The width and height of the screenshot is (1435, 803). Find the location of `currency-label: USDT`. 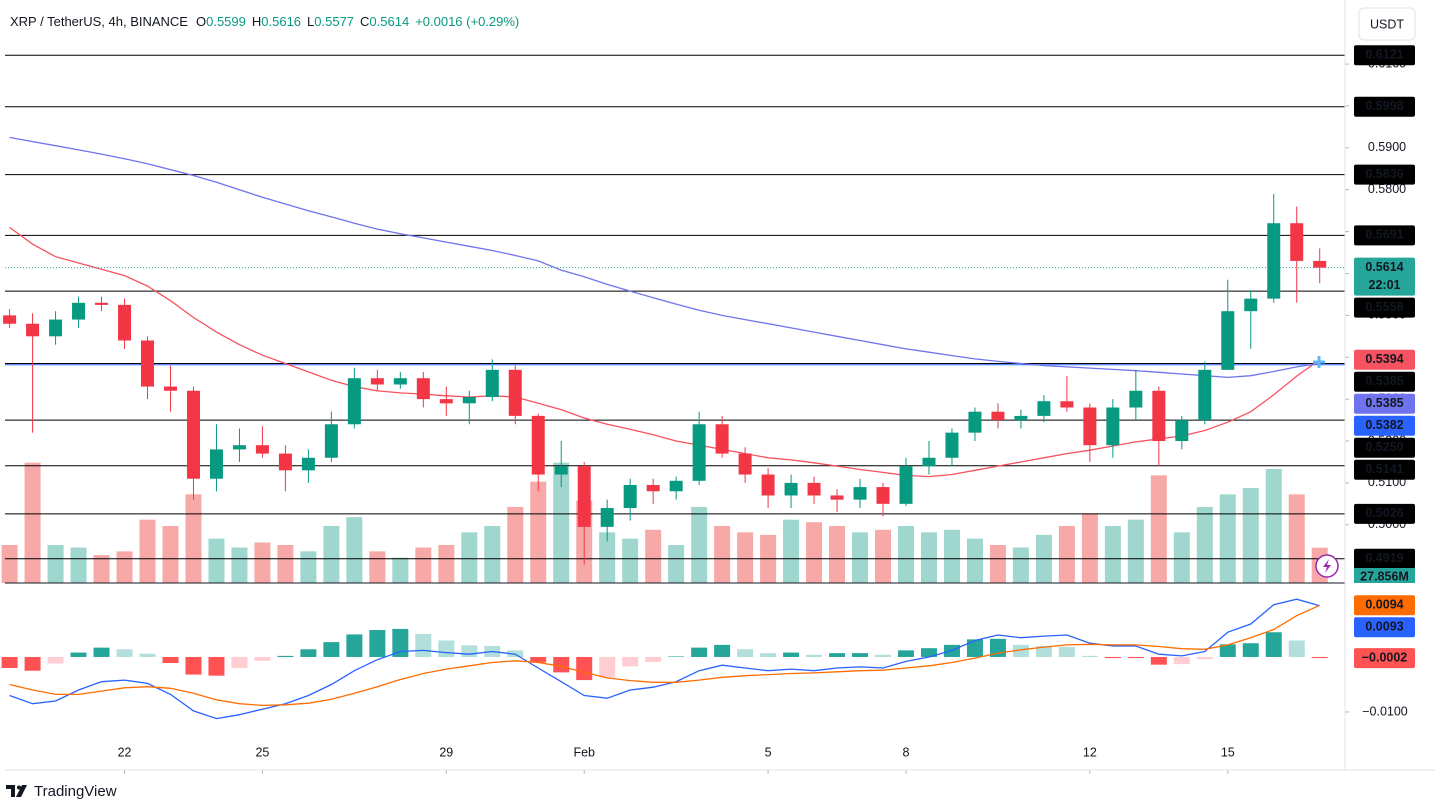

currency-label: USDT is located at coordinates (1387, 24).